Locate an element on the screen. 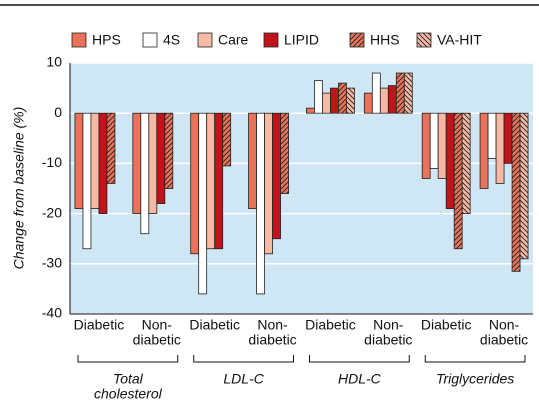 The height and width of the screenshot is (412, 539). group-label: cholesterol is located at coordinates (128, 394).